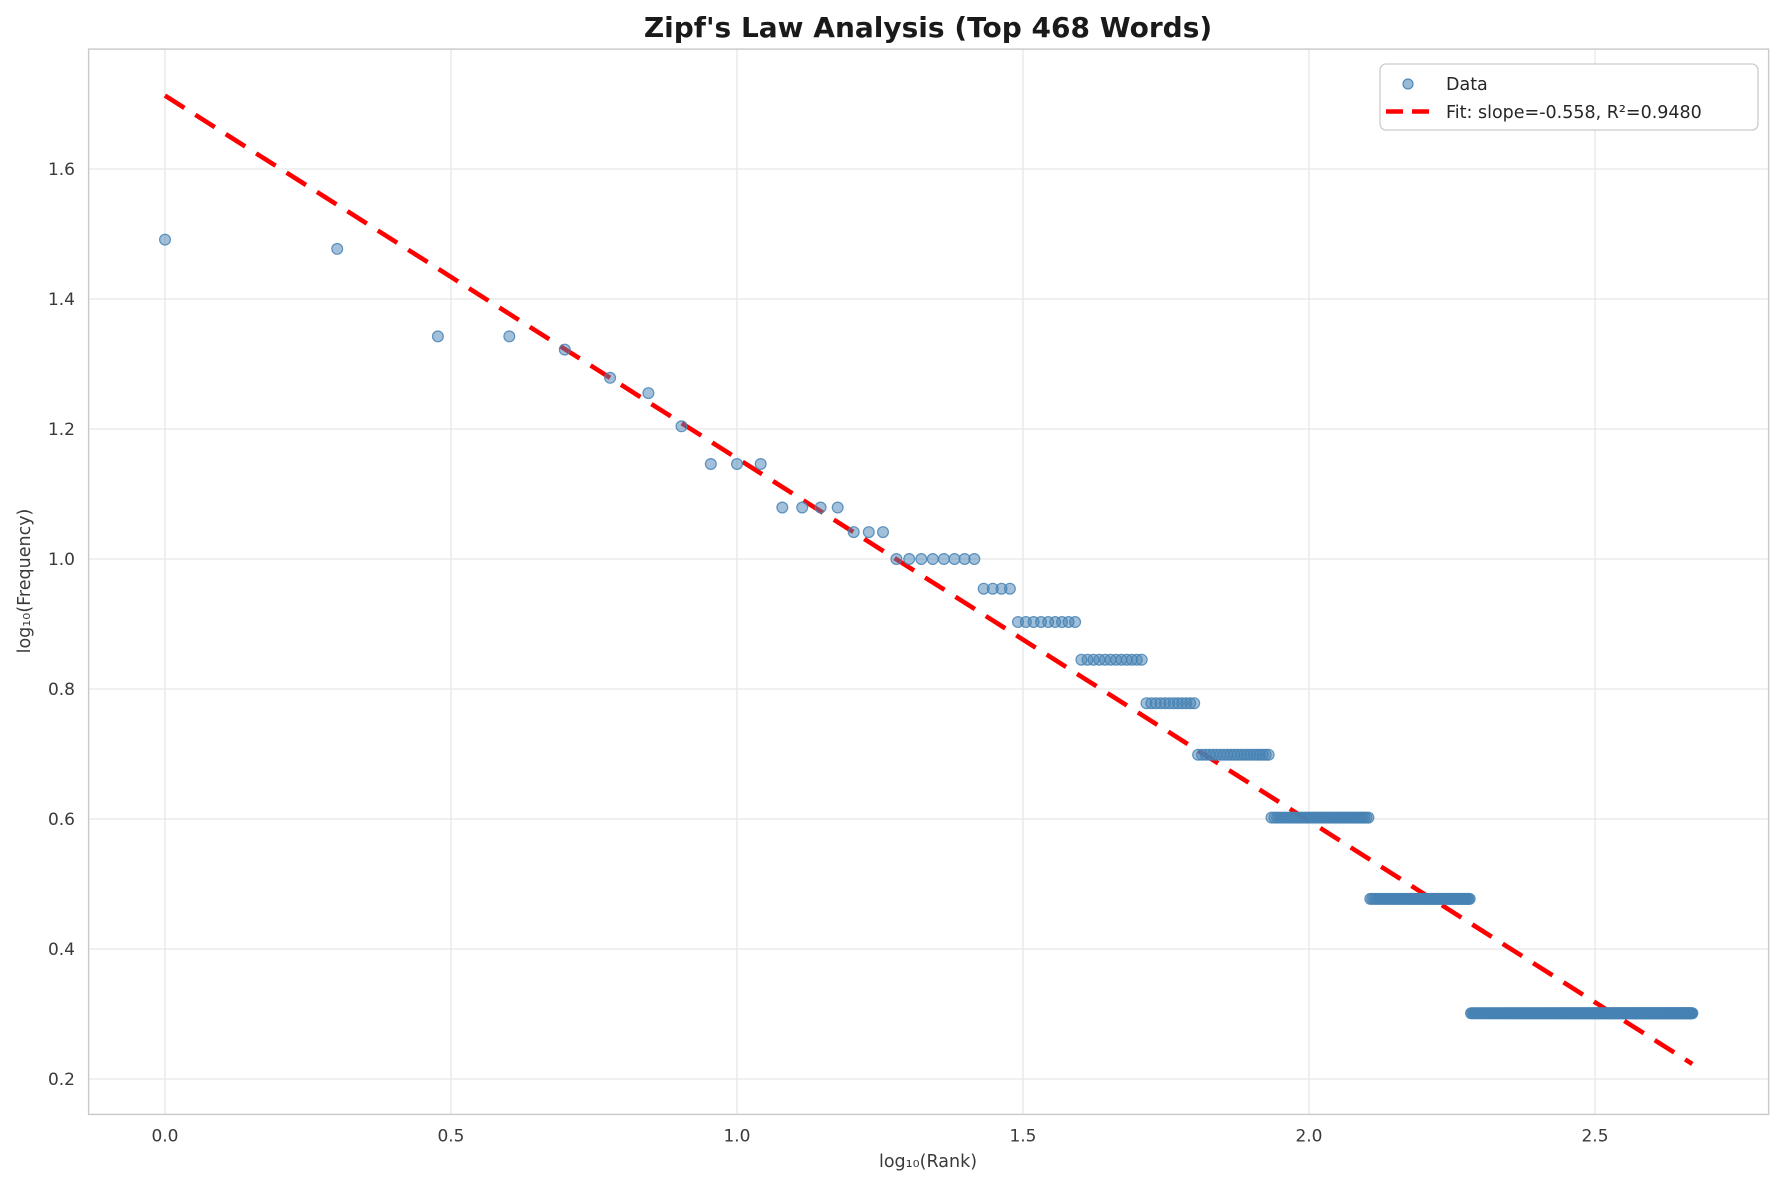 Image resolution: width=1784 pixels, height=1185 pixels. I want to click on legend-fit-label: Fit: slope=-0.558, R²=0.9480, so click(1574, 113).